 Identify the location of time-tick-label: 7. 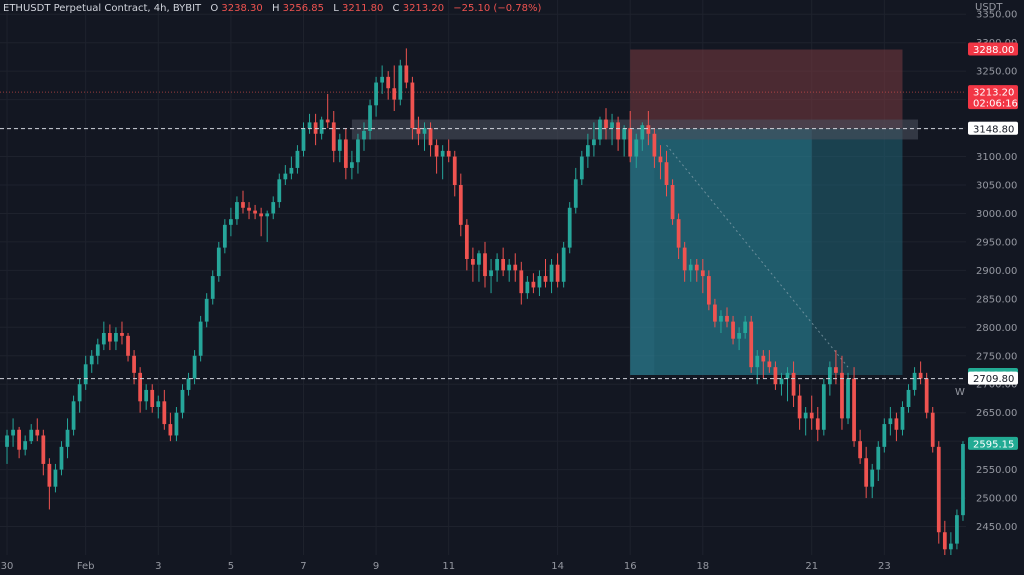
(303, 566).